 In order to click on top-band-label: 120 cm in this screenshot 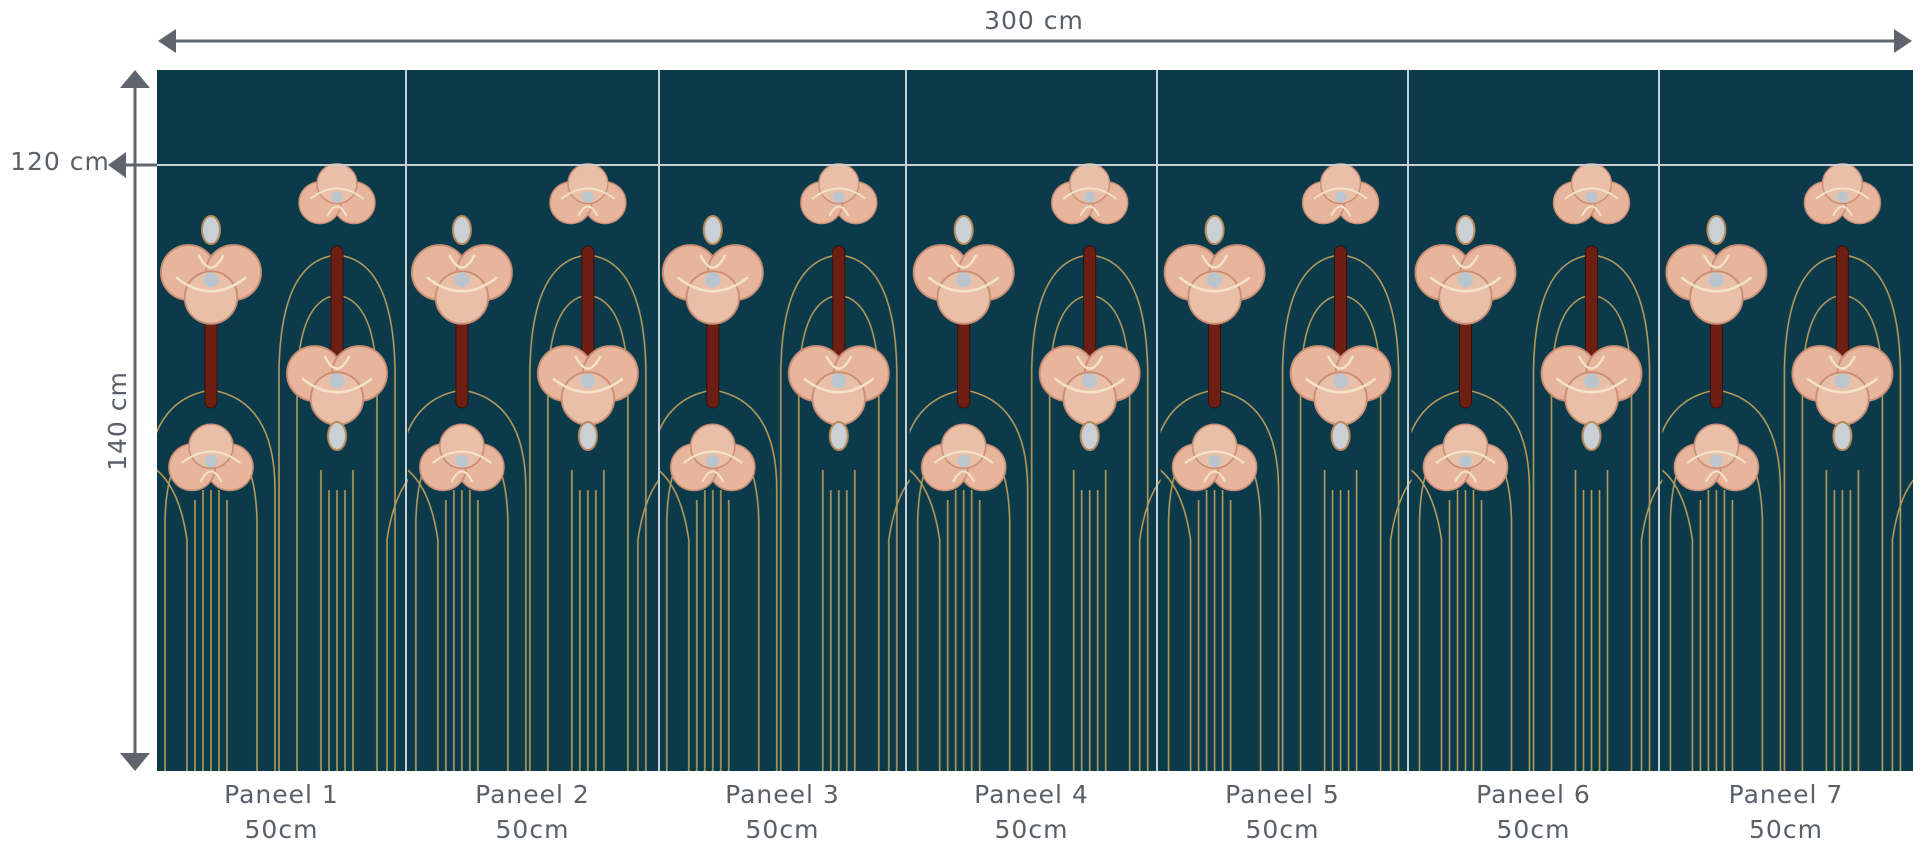, I will do `click(60, 161)`.